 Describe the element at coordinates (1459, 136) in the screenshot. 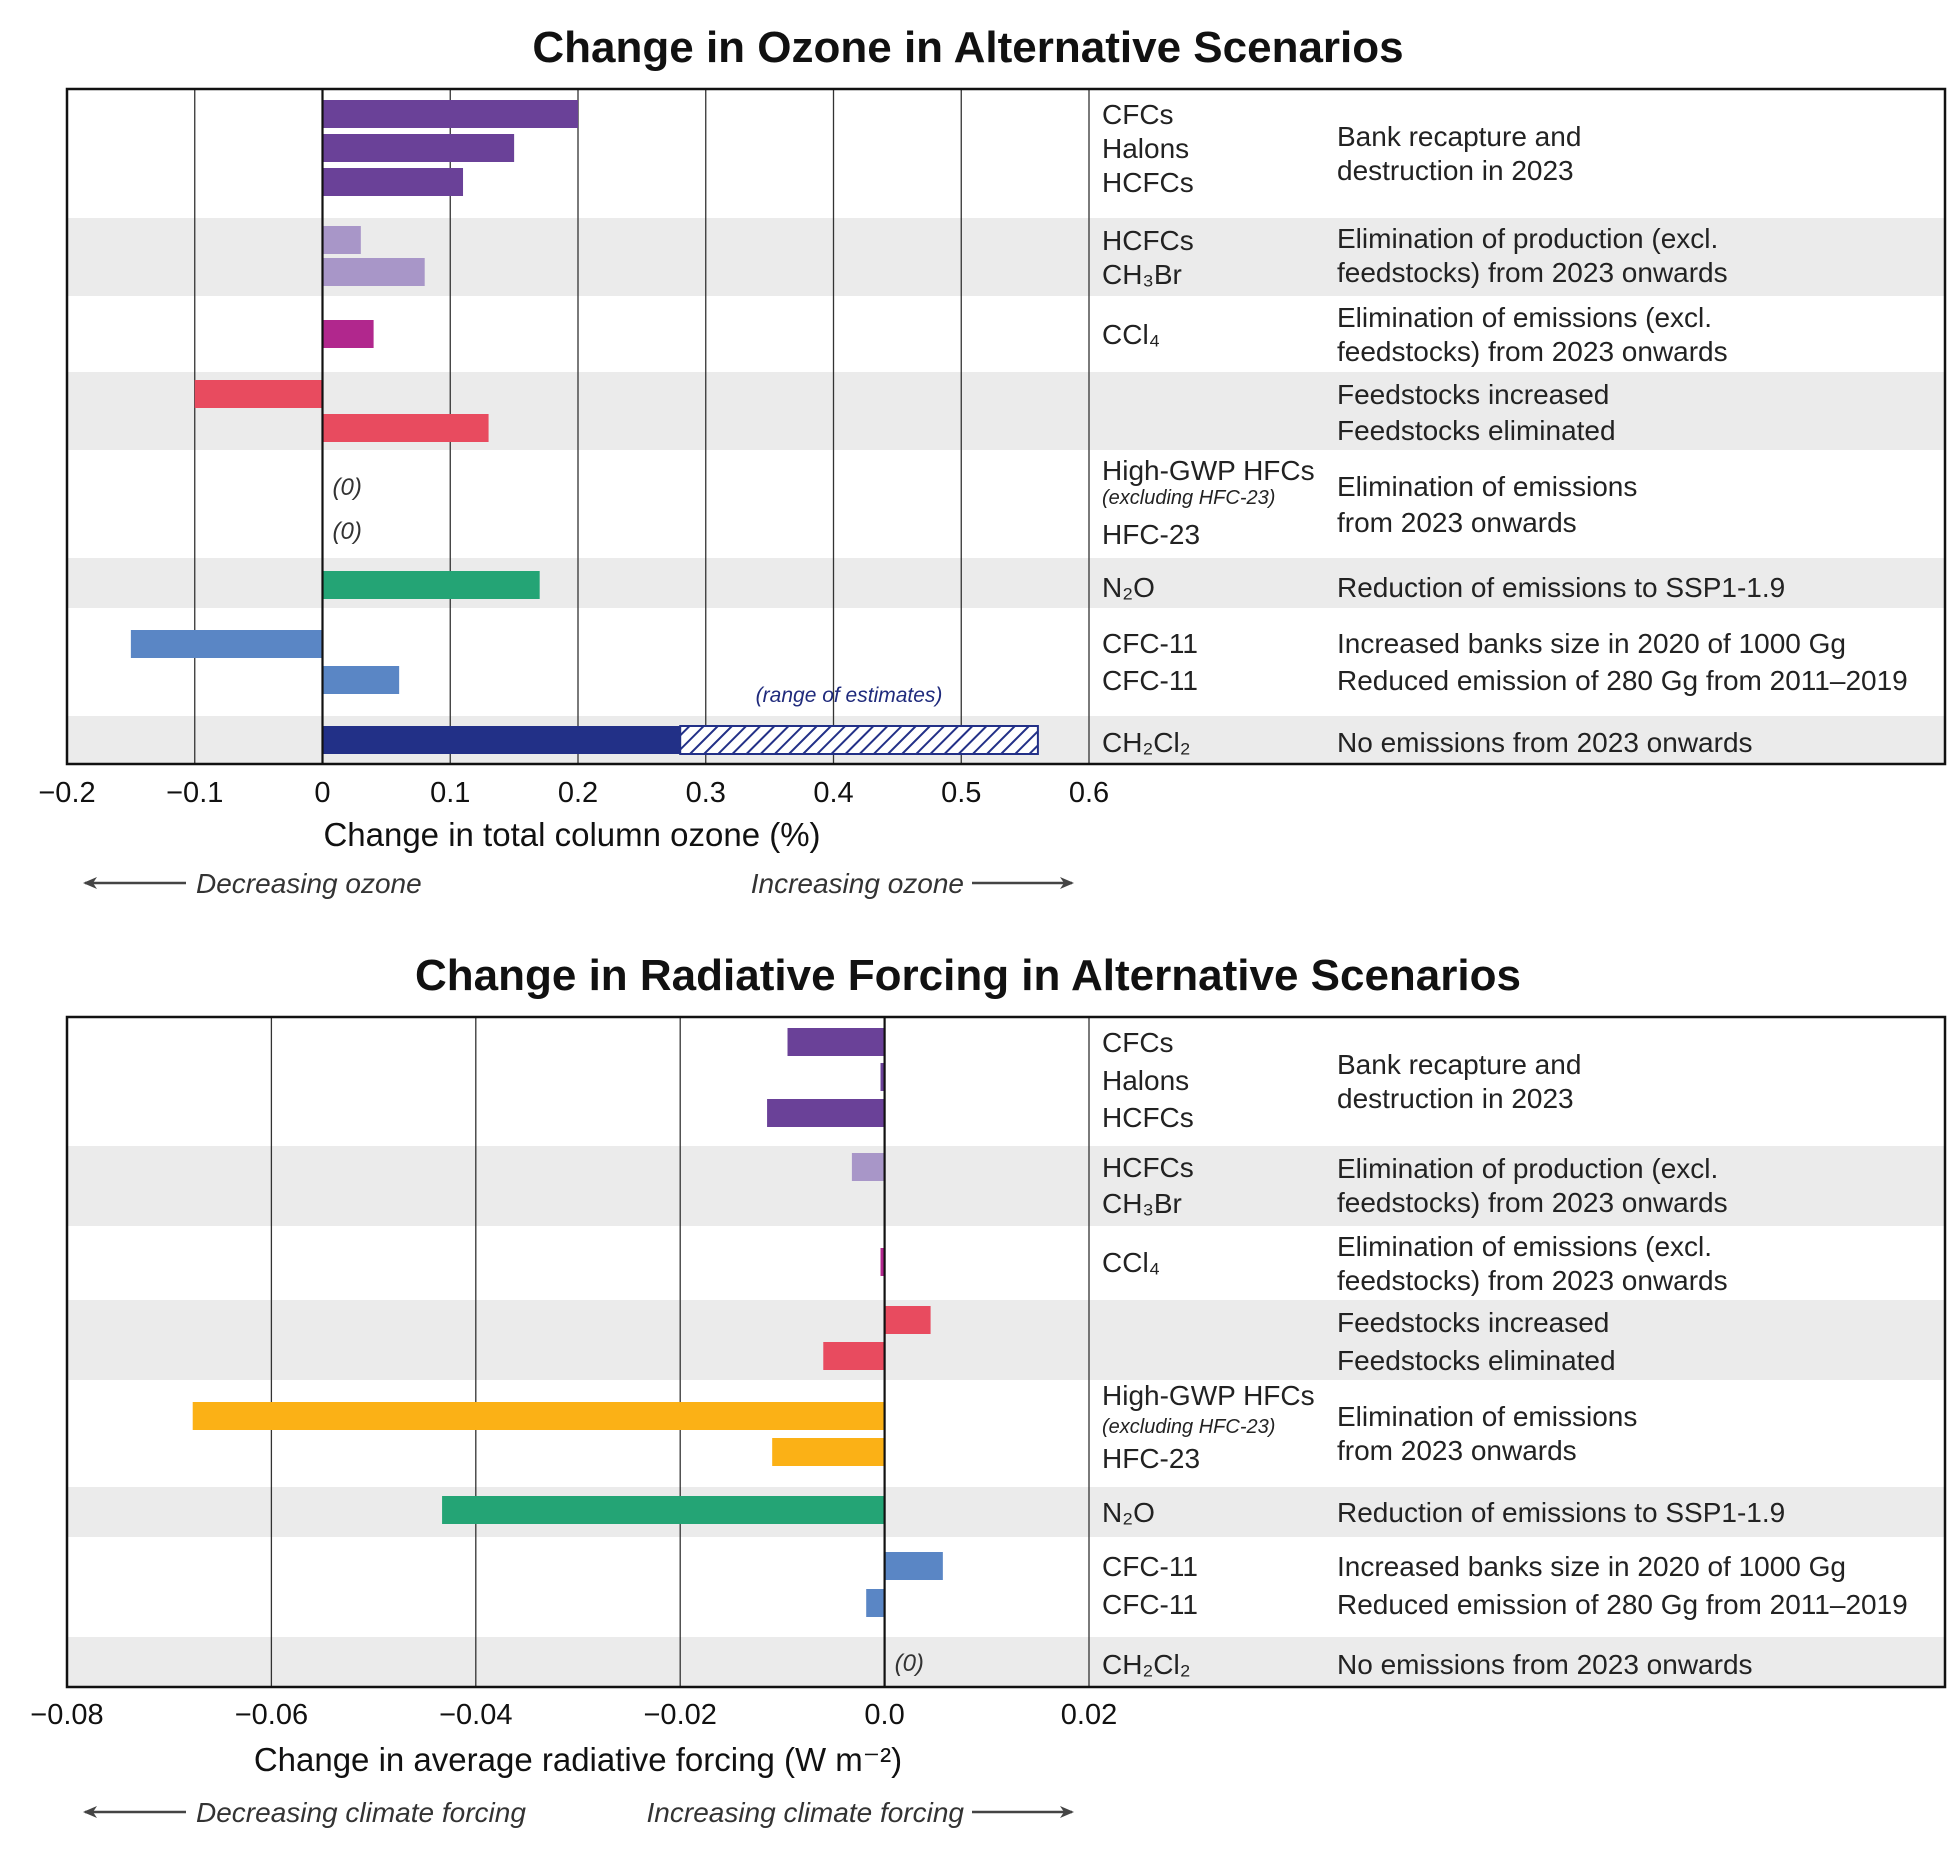

I see `ozone-scenario-text-0-0: Bank recapture and` at that location.